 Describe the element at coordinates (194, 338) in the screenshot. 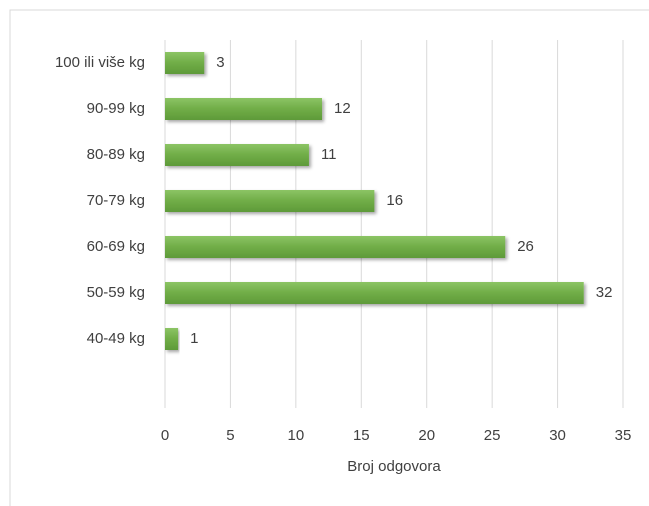

I see `value-label: 1` at that location.